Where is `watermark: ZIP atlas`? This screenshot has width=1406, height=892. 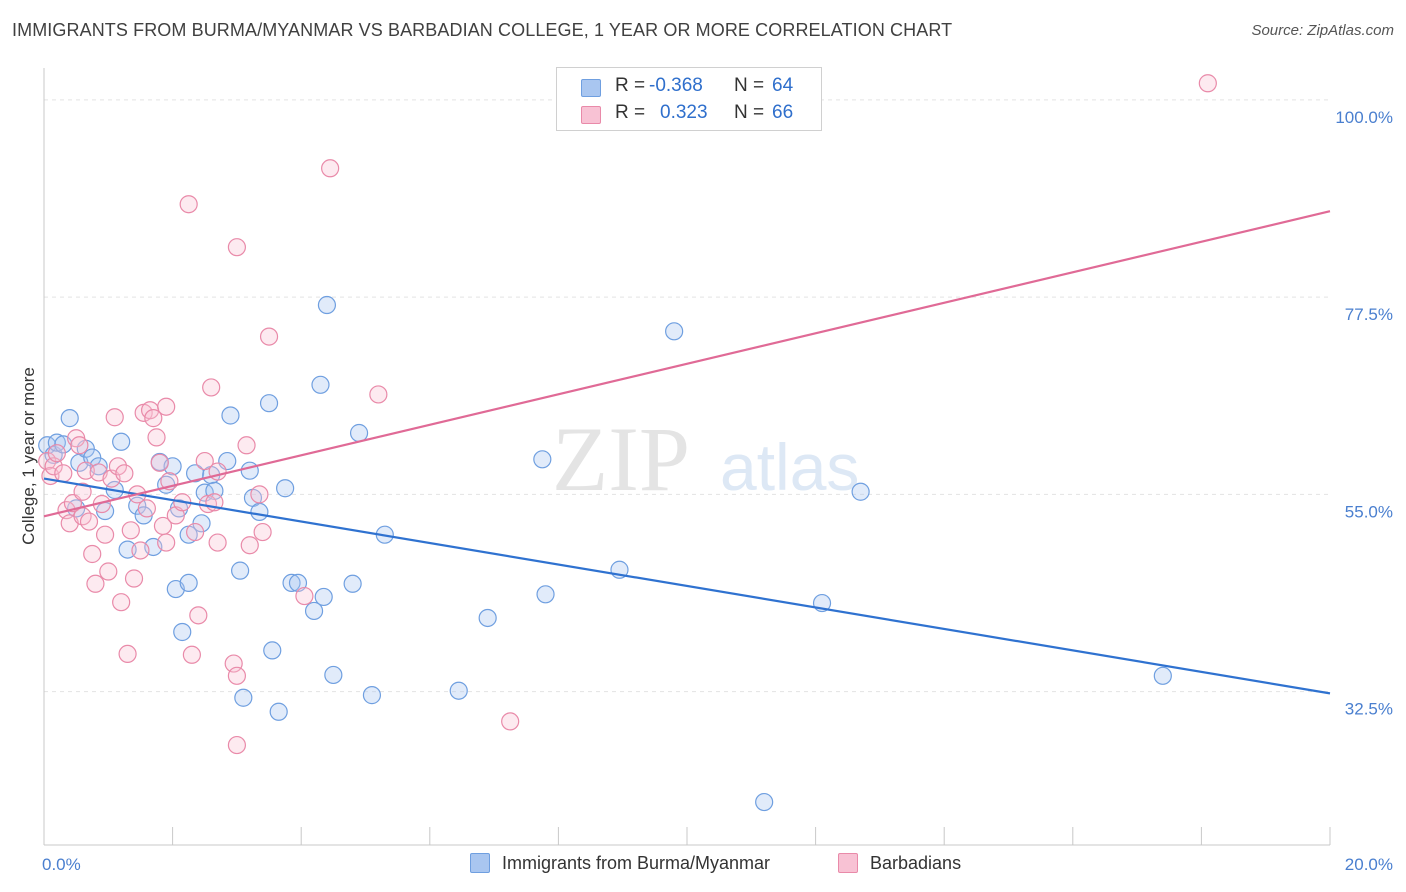
watermark: ZIP atlas is located at coordinates (705, 459).